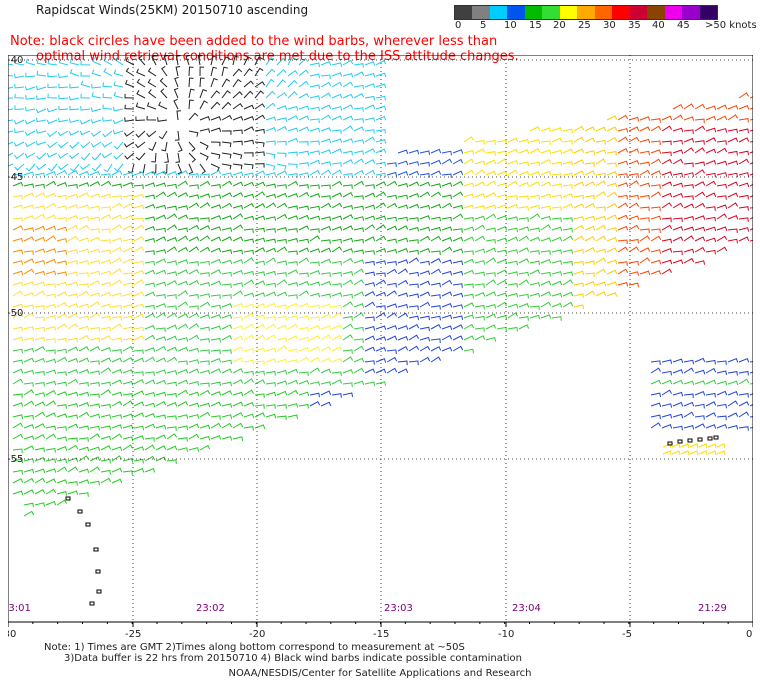 The width and height of the screenshot is (760, 688). What do you see at coordinates (658, 25) in the screenshot?
I see `colorbar-label: 40` at bounding box center [658, 25].